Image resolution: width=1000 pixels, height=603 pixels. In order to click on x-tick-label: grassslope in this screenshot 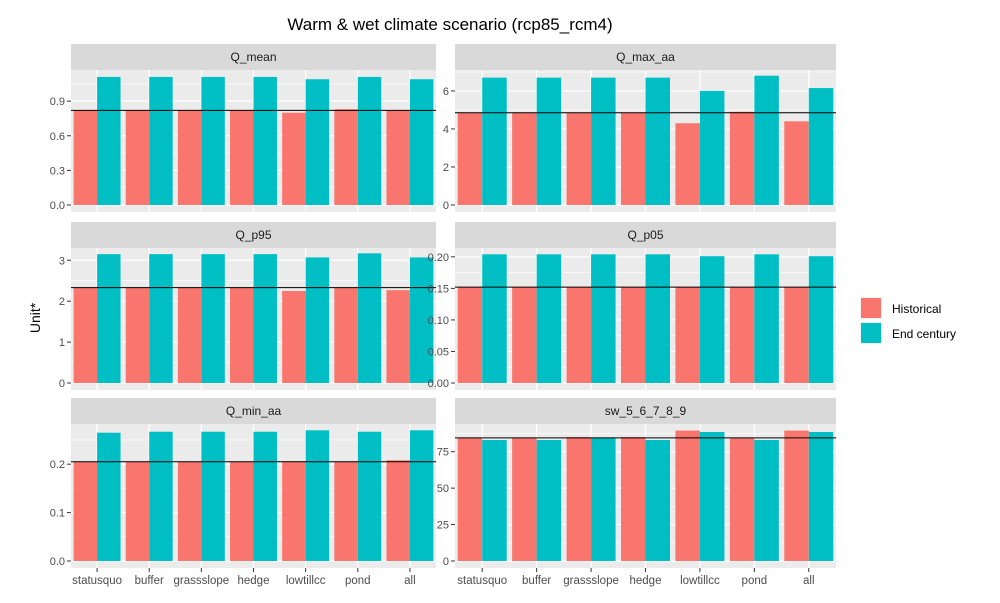, I will do `click(202, 581)`.